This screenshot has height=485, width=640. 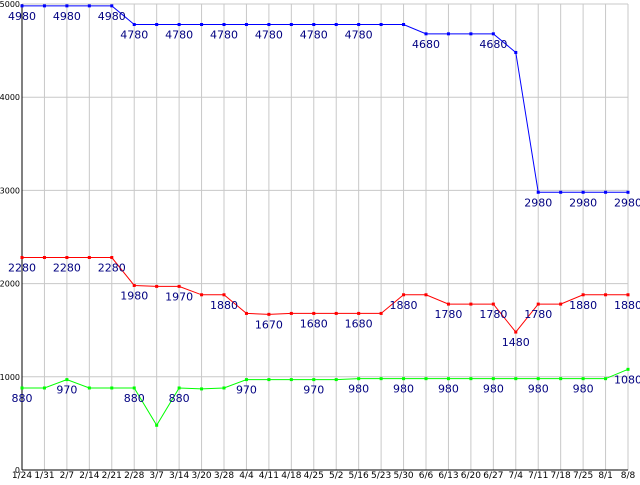 I want to click on x-tick-label: 3/28, so click(x=224, y=475).